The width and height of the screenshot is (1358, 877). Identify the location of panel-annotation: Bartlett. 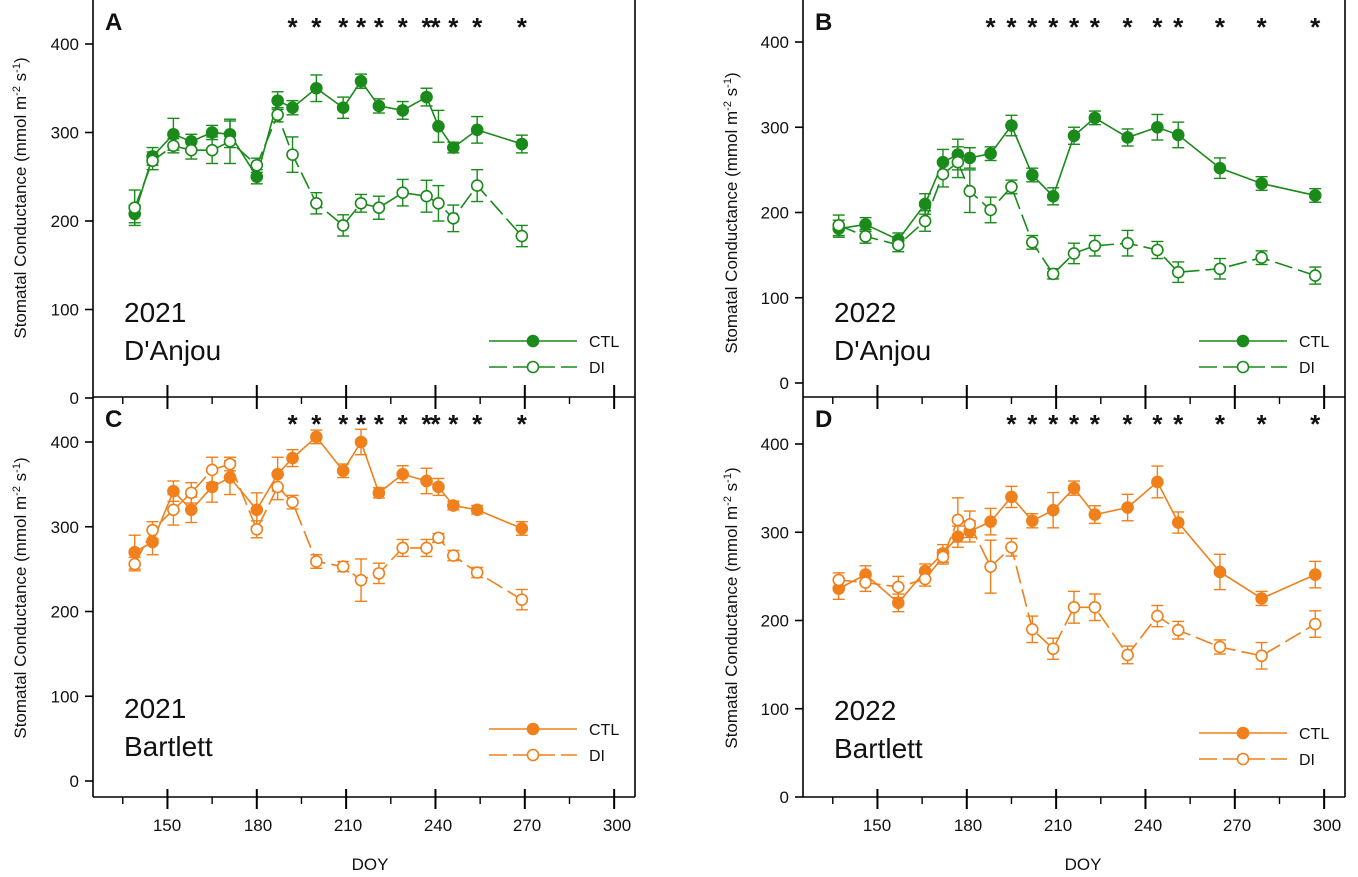
(168, 746).